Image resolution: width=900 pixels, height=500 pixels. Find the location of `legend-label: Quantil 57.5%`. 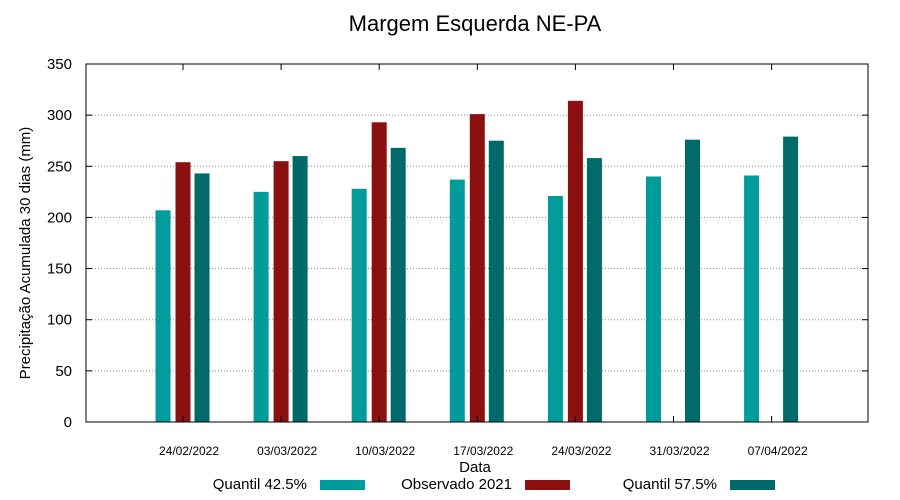

legend-label: Quantil 57.5% is located at coordinates (670, 484).